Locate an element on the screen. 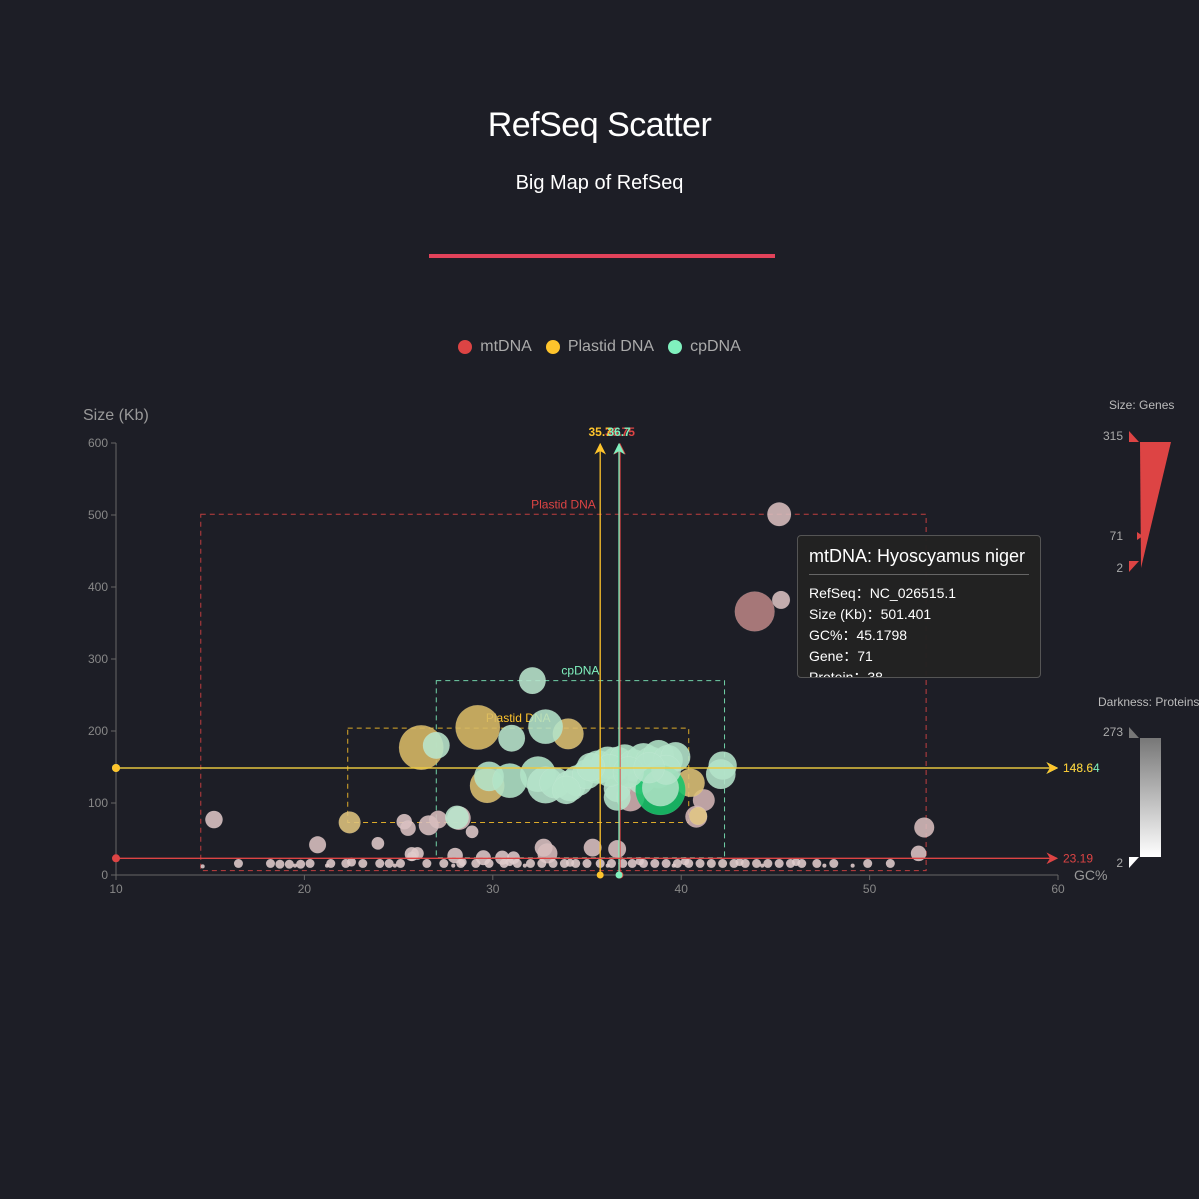 The width and height of the screenshot is (1199, 1199). size-handle-max is located at coordinates (1134, 436).